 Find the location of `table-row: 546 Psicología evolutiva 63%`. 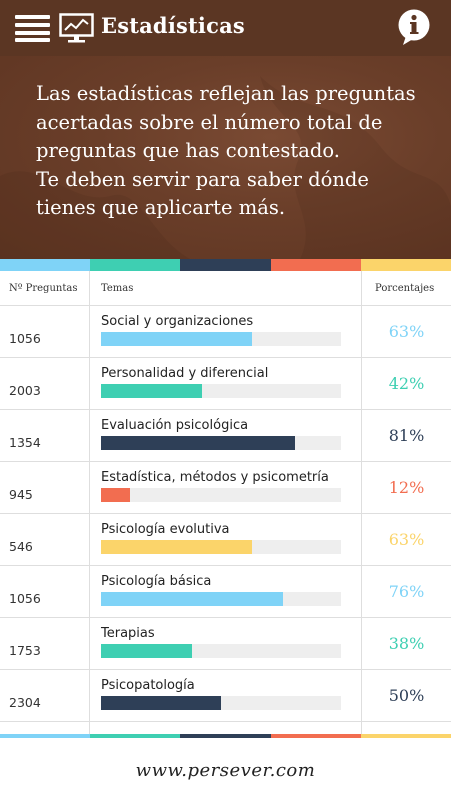

table-row: 546 Psicología evolutiva 63% is located at coordinates (225, 540).